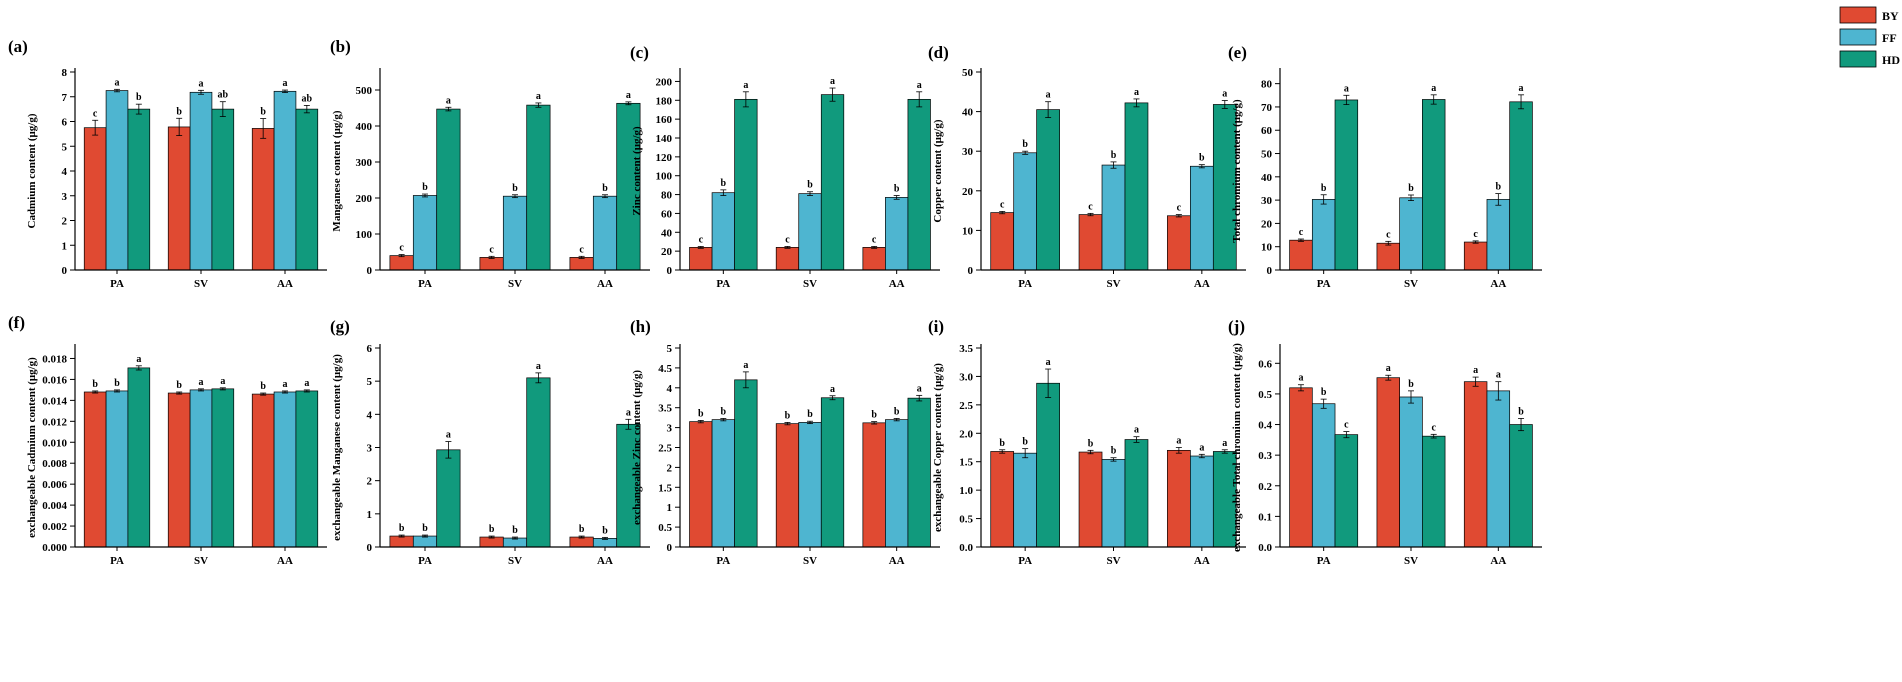 Image resolution: width=1902 pixels, height=682 pixels. Describe the element at coordinates (54, 422) in the screenshot. I see `y-tick-label: 0.012` at that location.